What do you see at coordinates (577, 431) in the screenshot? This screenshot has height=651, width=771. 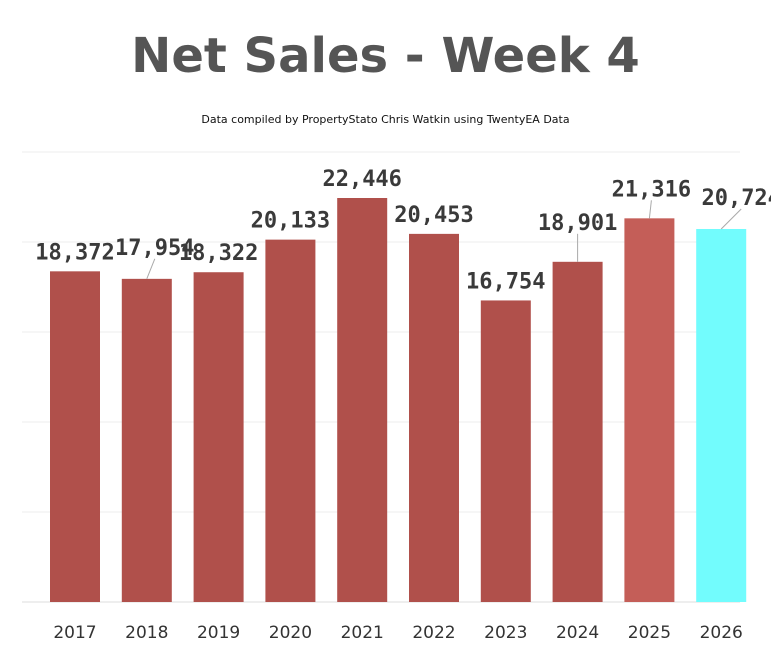 I see `bar-2024` at bounding box center [577, 431].